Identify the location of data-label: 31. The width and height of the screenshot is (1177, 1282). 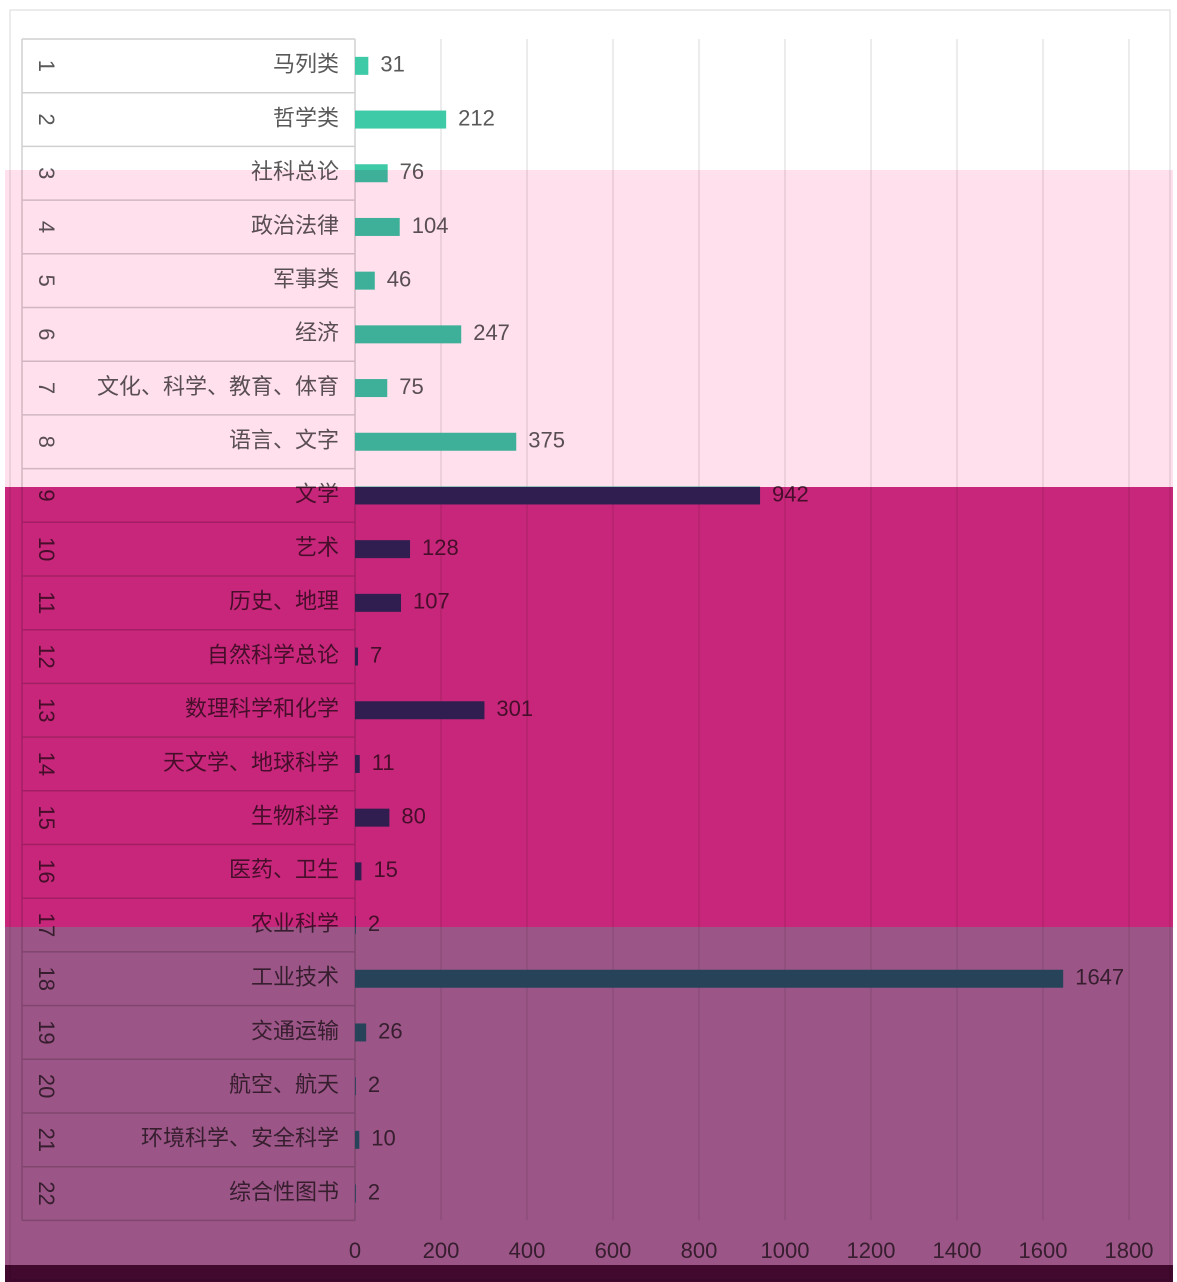
(392, 64).